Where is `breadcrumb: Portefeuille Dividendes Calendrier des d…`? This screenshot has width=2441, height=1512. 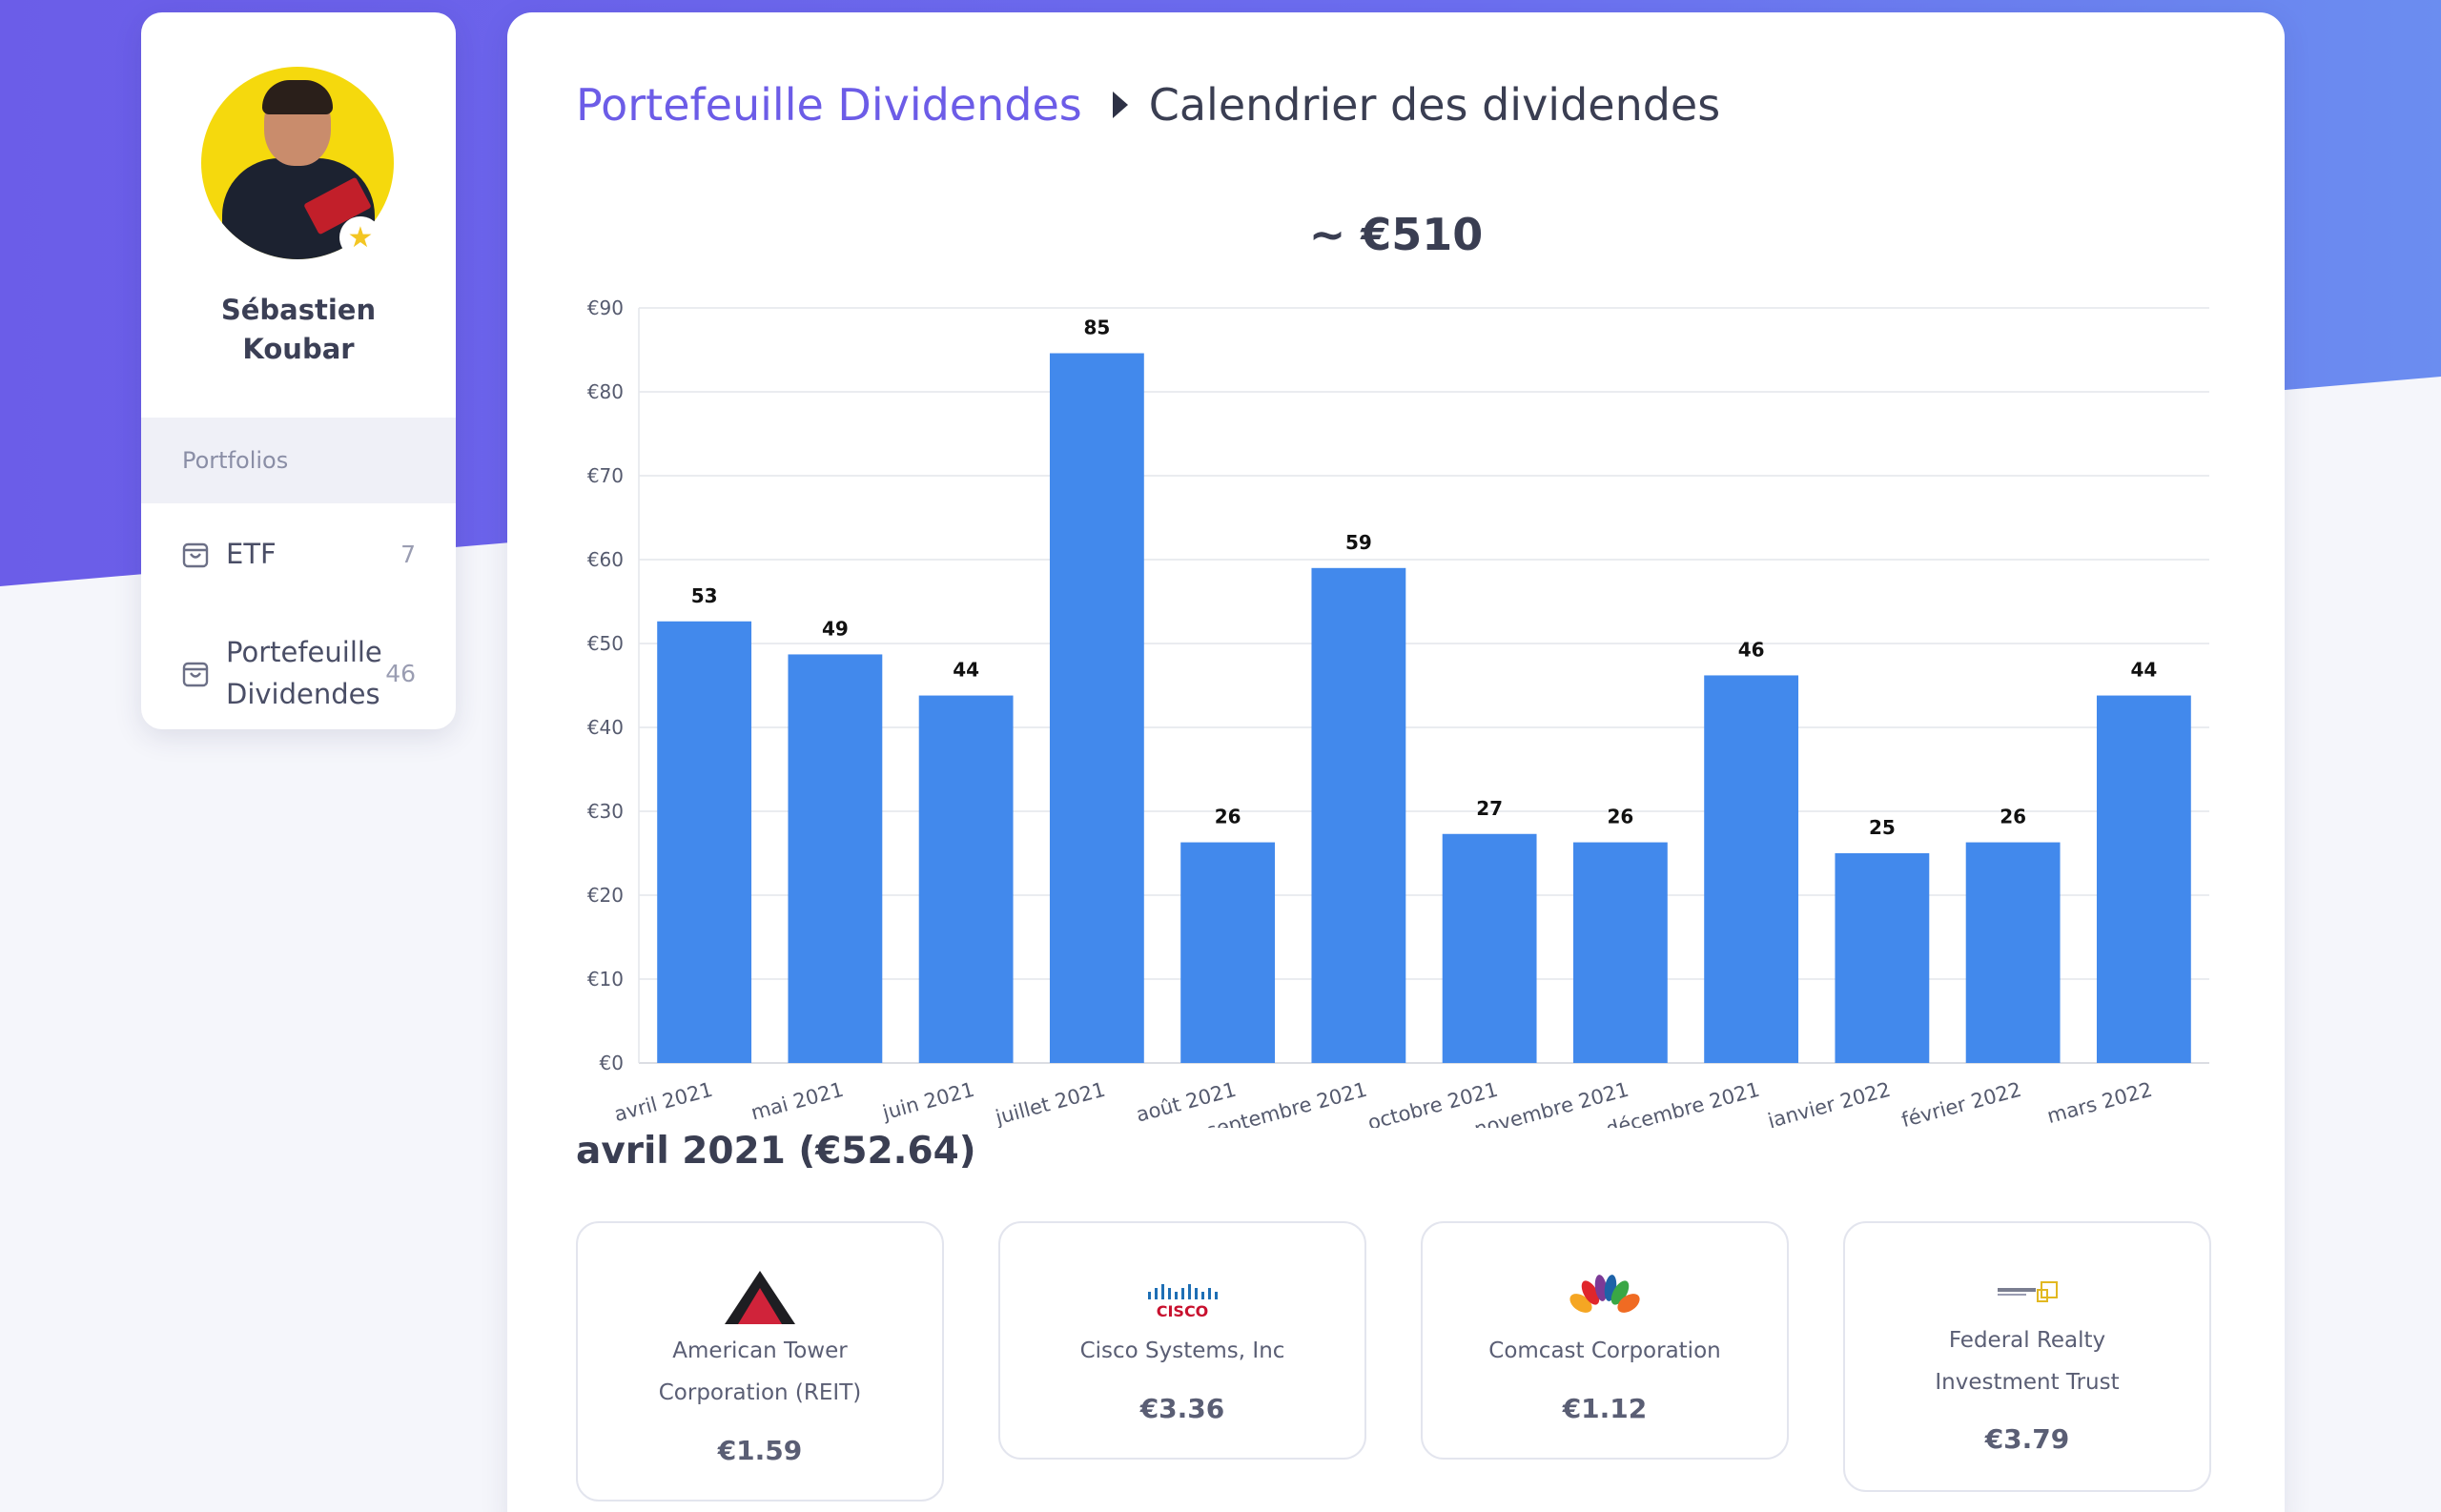 breadcrumb: Portefeuille Dividendes Calendrier des d… is located at coordinates (1148, 105).